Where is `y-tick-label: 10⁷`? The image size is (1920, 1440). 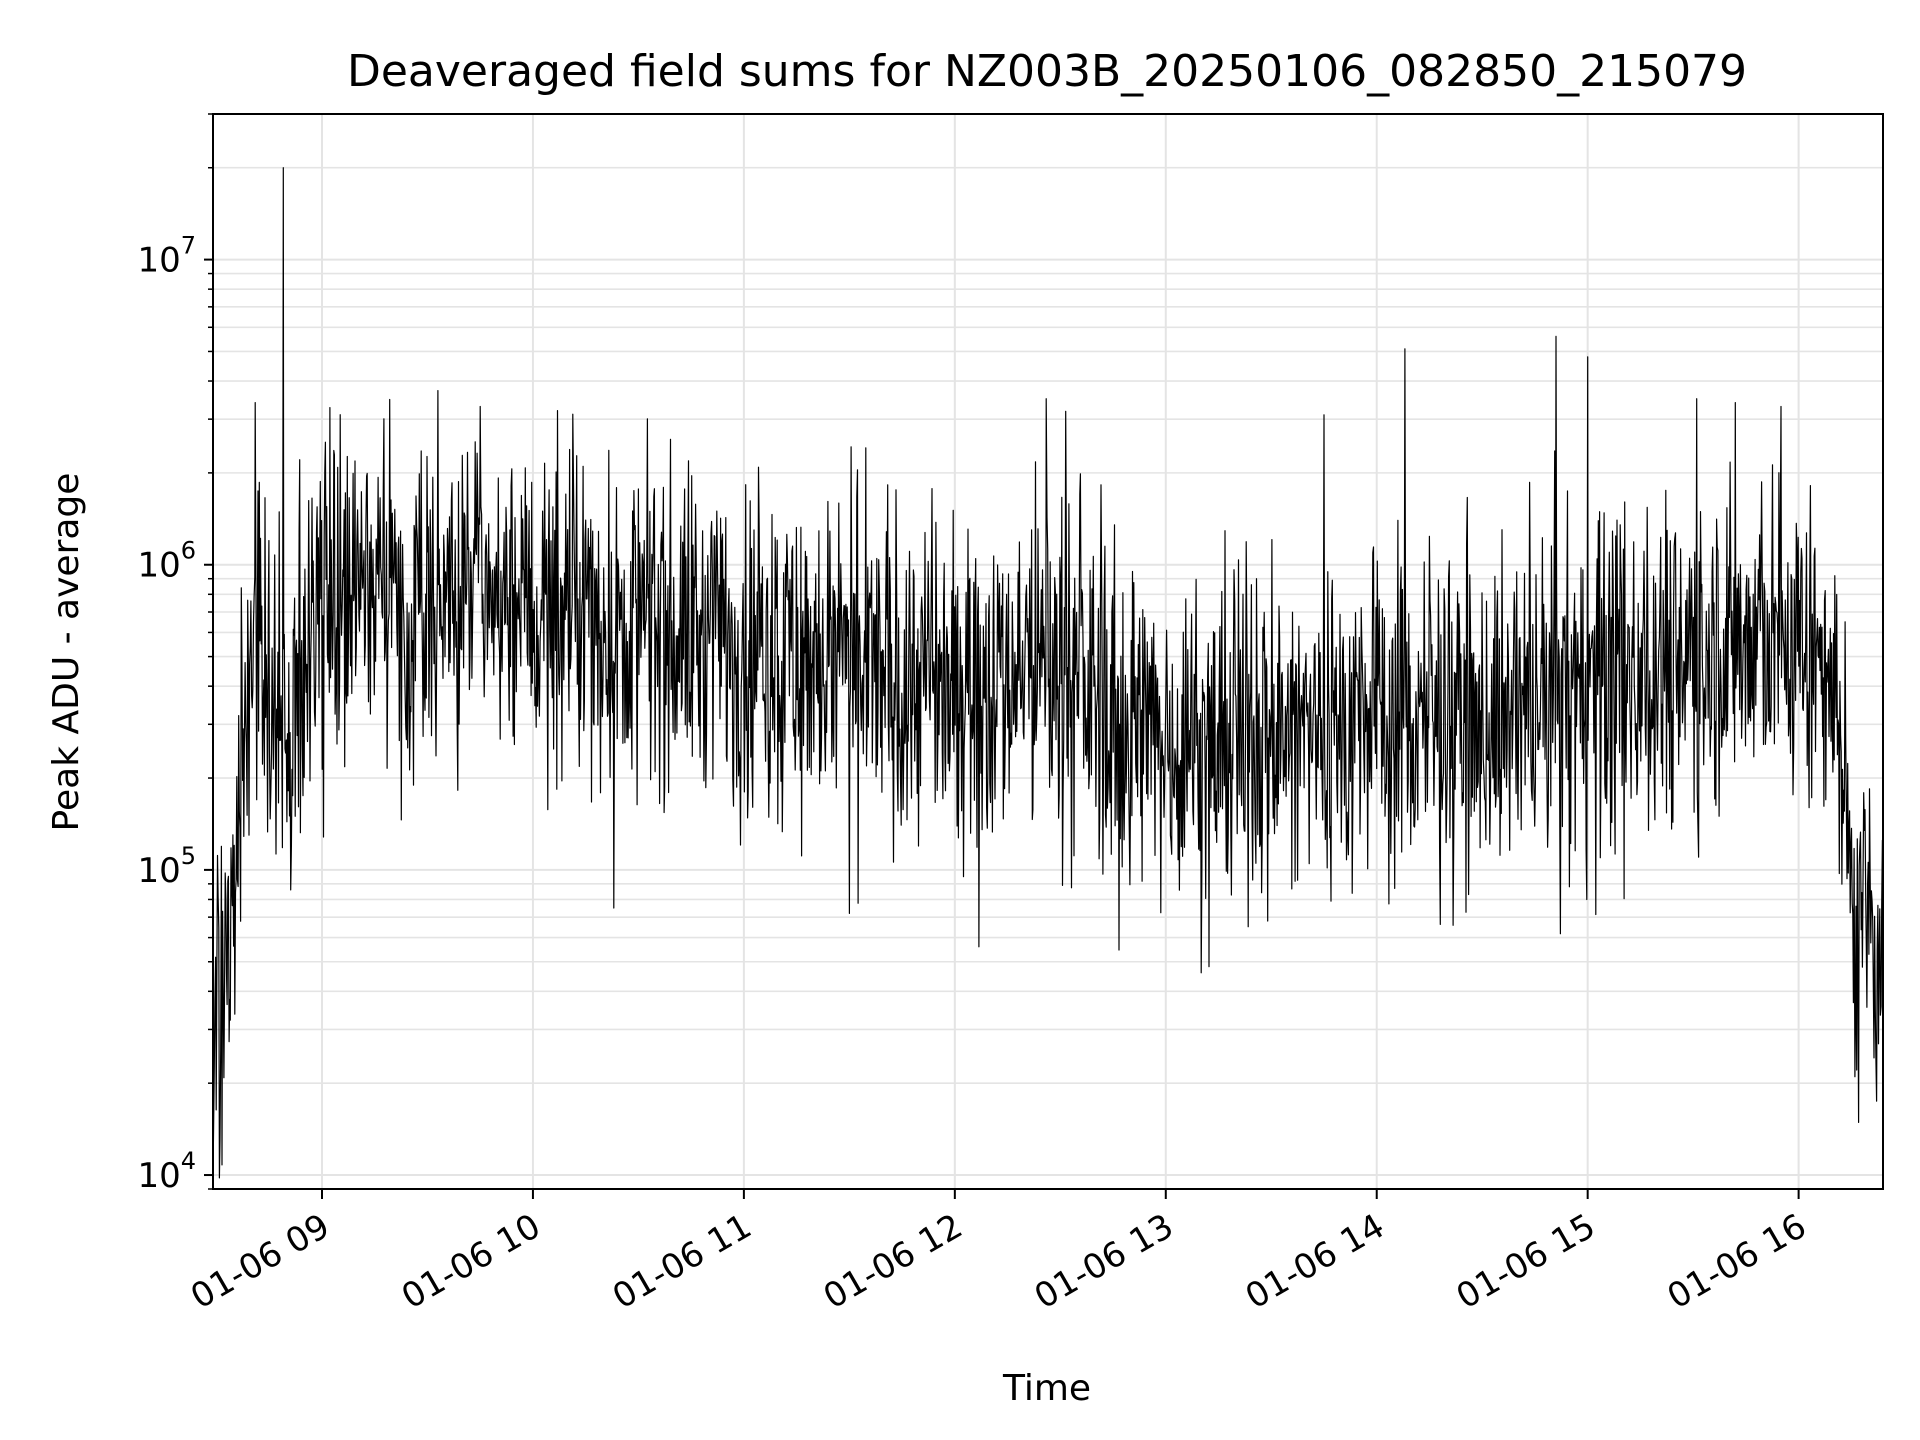 y-tick-label: 10⁷ is located at coordinates (166, 256).